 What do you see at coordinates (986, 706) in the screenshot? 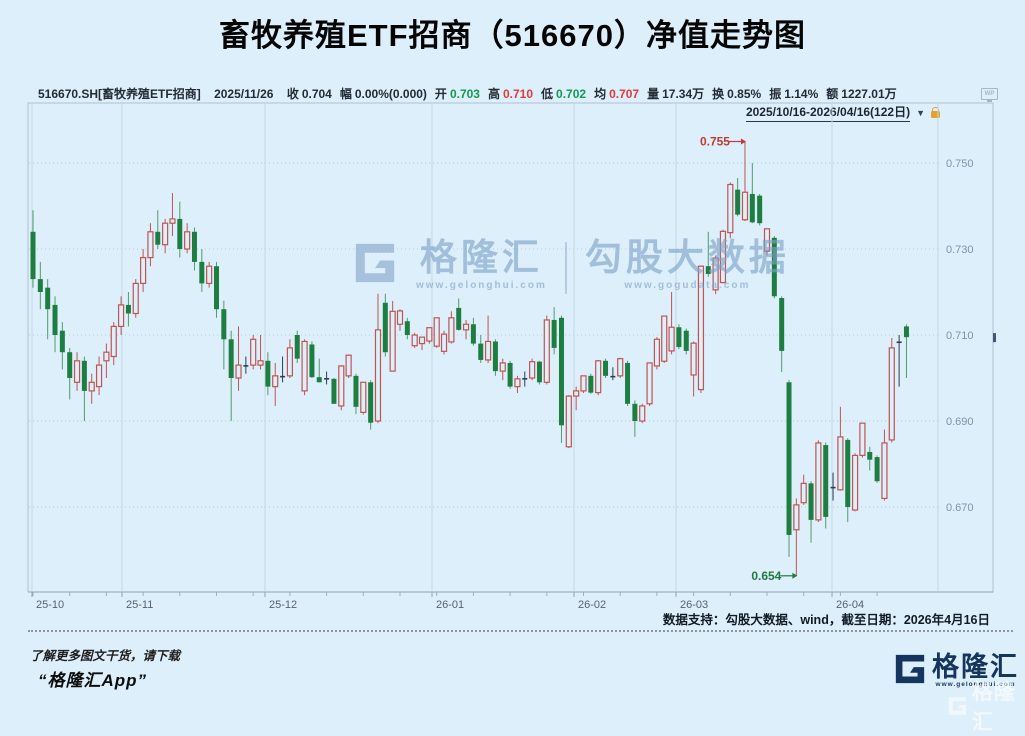
I see `brand-logo-ghost: 格隆汇` at bounding box center [986, 706].